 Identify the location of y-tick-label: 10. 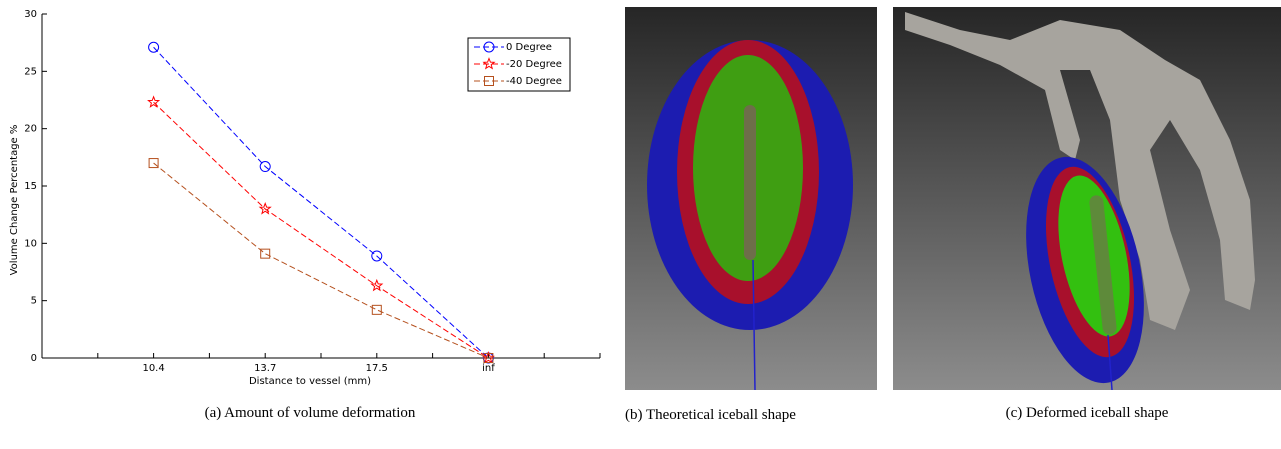
(30, 243).